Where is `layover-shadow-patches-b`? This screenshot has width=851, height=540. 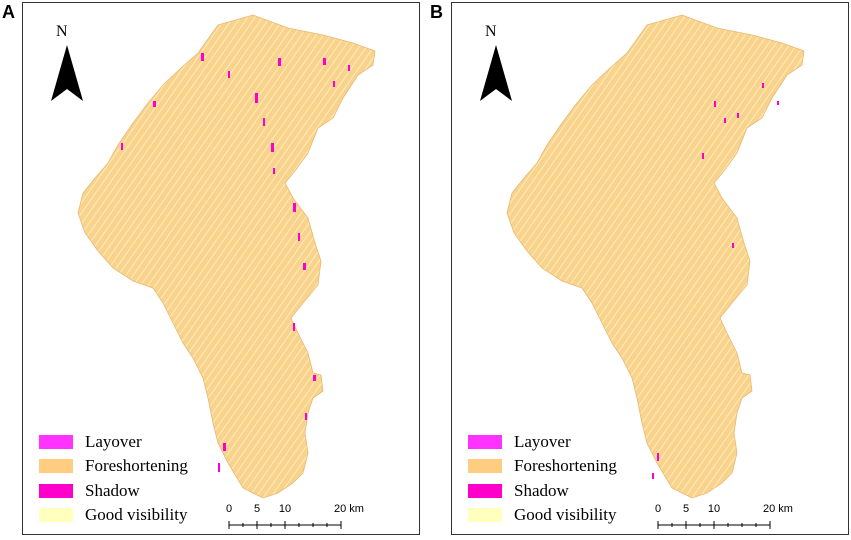 layover-shadow-patches-b is located at coordinates (715, 281).